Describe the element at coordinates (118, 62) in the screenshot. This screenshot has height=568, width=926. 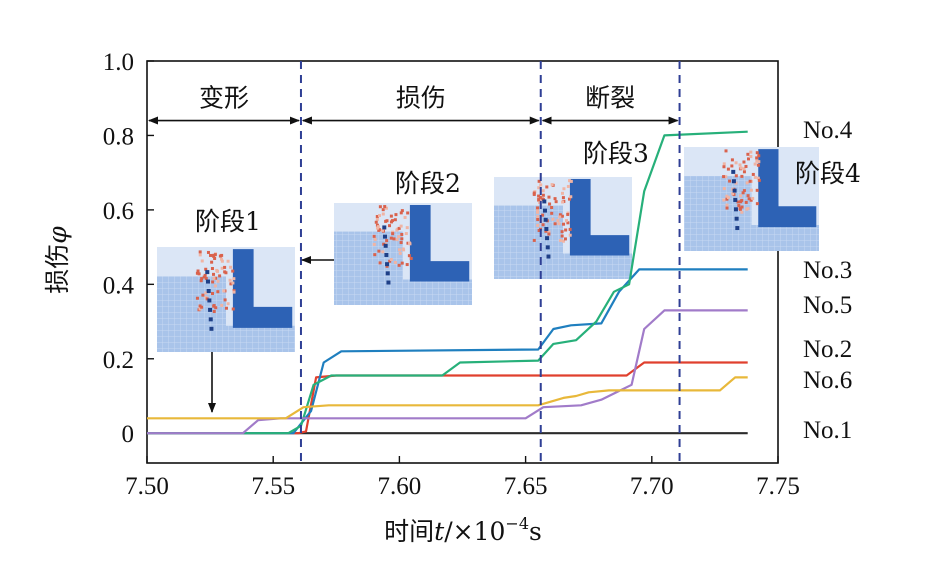
I see `y-tick-label: 1.0` at that location.